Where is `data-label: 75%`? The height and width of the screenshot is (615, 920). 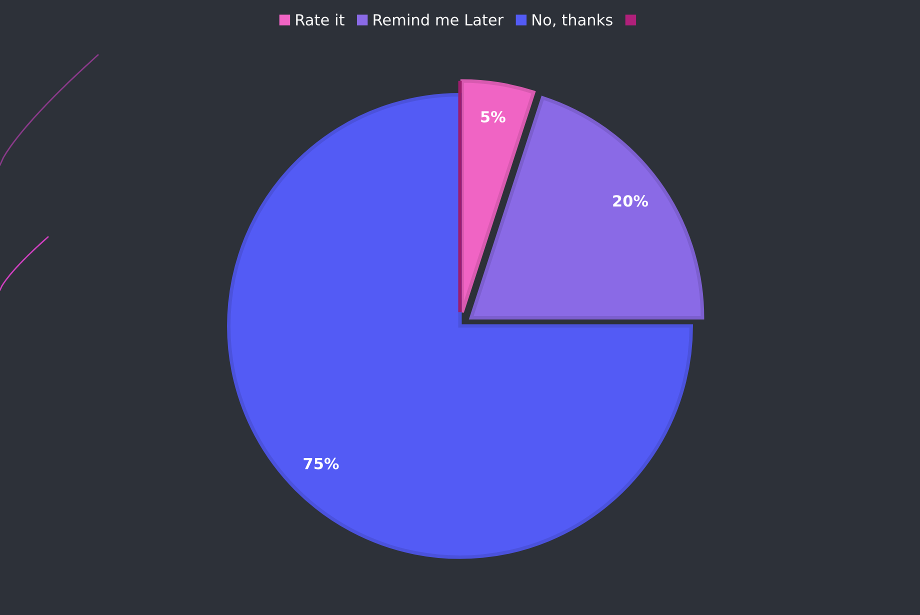
data-label: 75% is located at coordinates (321, 464).